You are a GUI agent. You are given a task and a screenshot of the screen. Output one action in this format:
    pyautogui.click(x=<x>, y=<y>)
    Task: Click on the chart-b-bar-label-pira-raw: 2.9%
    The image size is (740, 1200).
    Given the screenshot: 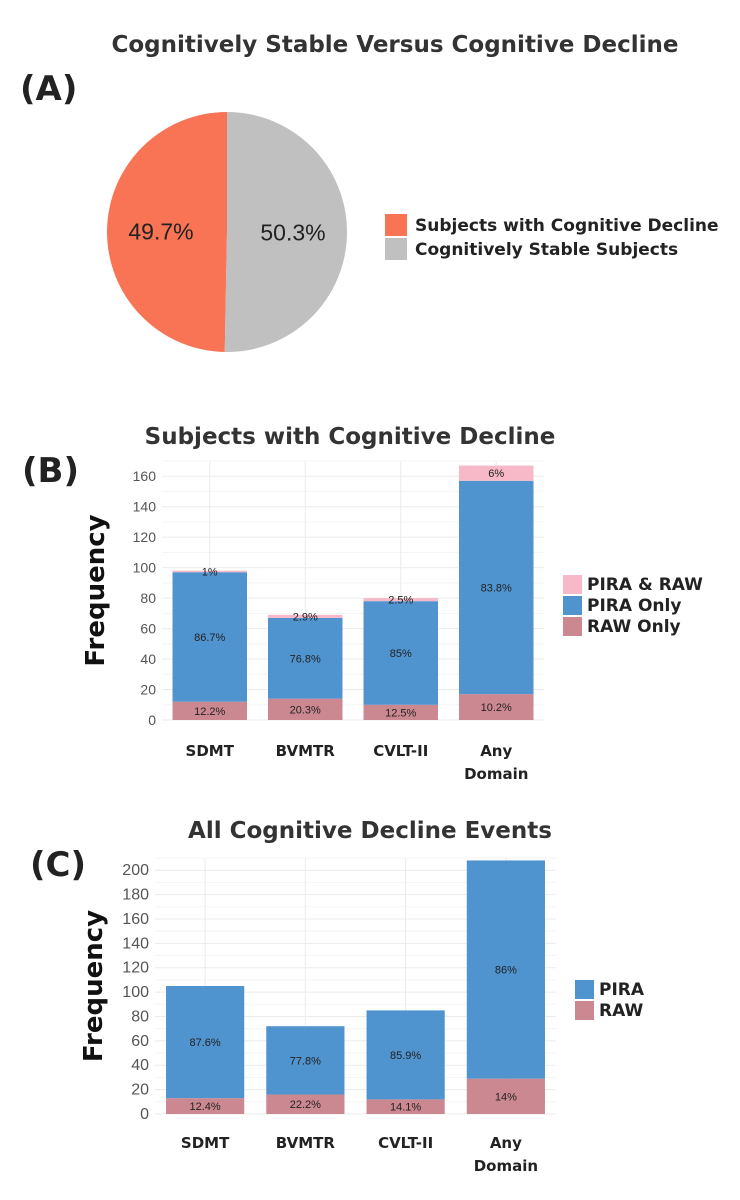 What is the action you would take?
    pyautogui.click(x=305, y=617)
    